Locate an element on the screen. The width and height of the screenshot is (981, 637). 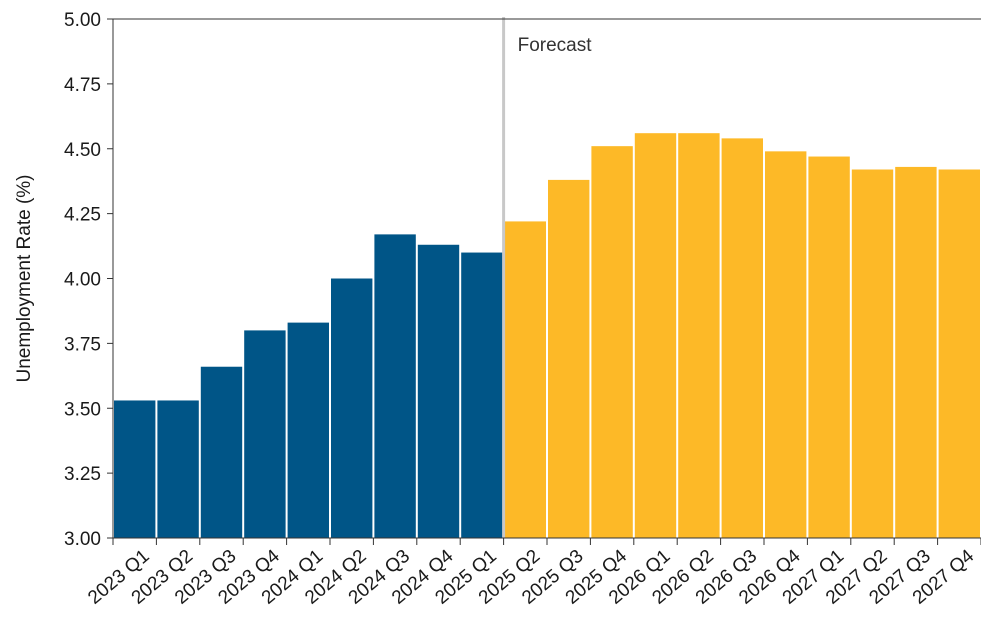
bar-2025-q3 is located at coordinates (569, 358).